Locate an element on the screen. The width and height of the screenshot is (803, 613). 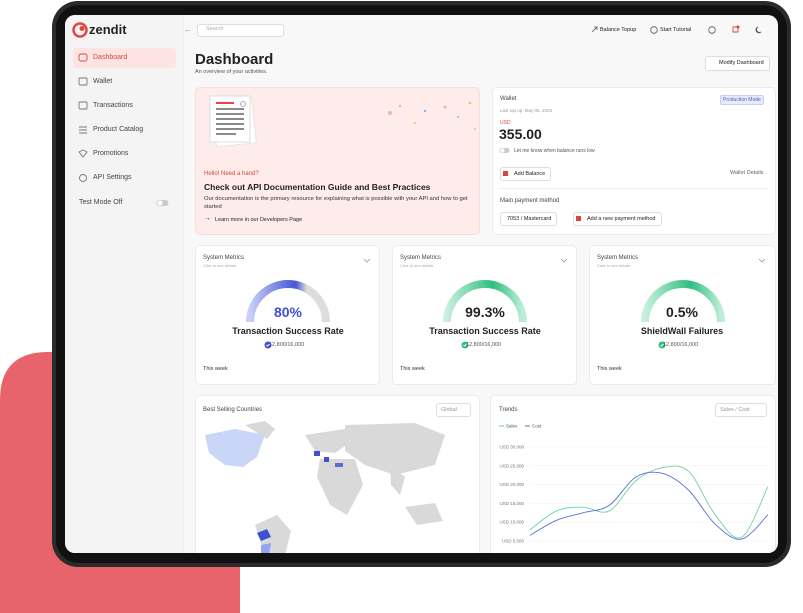
y-tick-label: USD 5,000 is located at coordinates (513, 541).